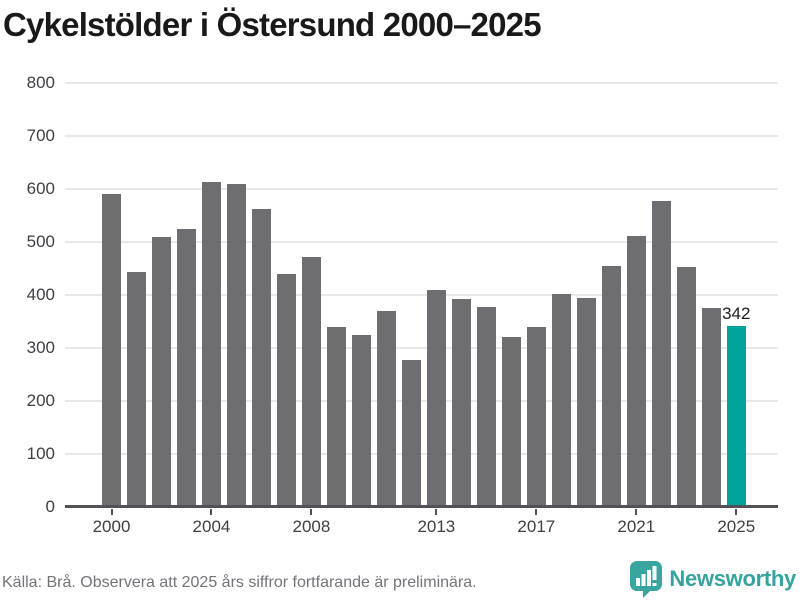 The width and height of the screenshot is (800, 600). Describe the element at coordinates (436, 512) in the screenshot. I see `x-axis-tick-2013` at that location.